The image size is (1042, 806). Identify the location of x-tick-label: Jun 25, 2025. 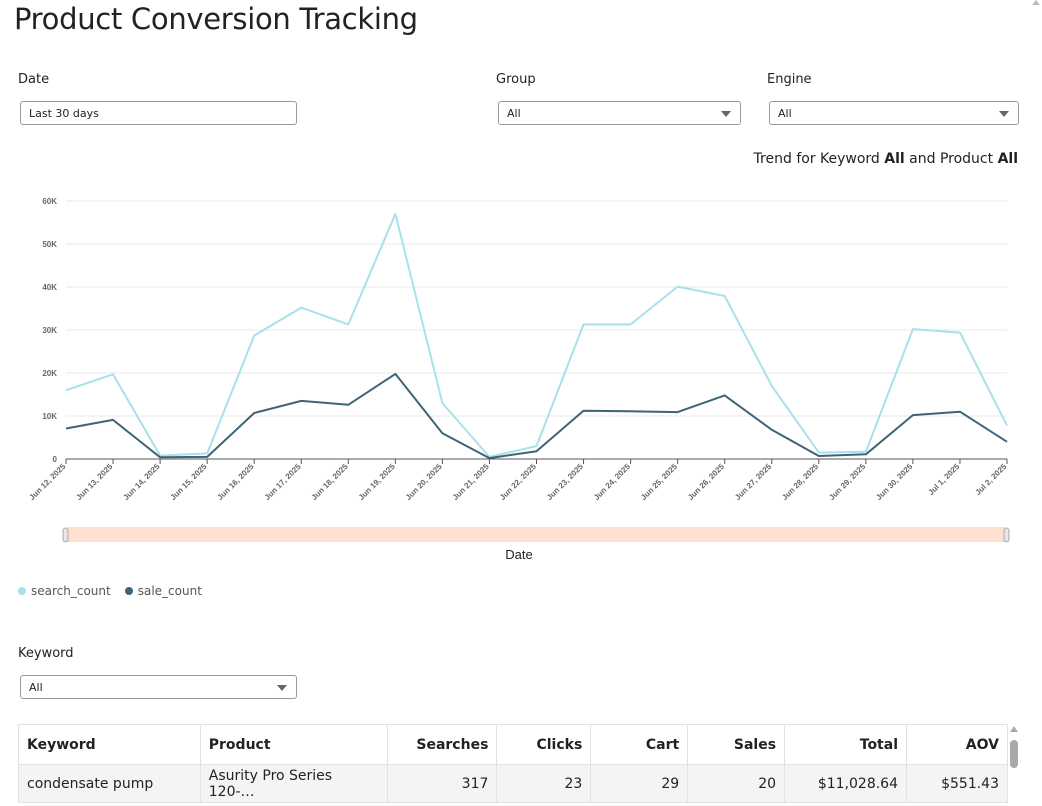
(659, 482).